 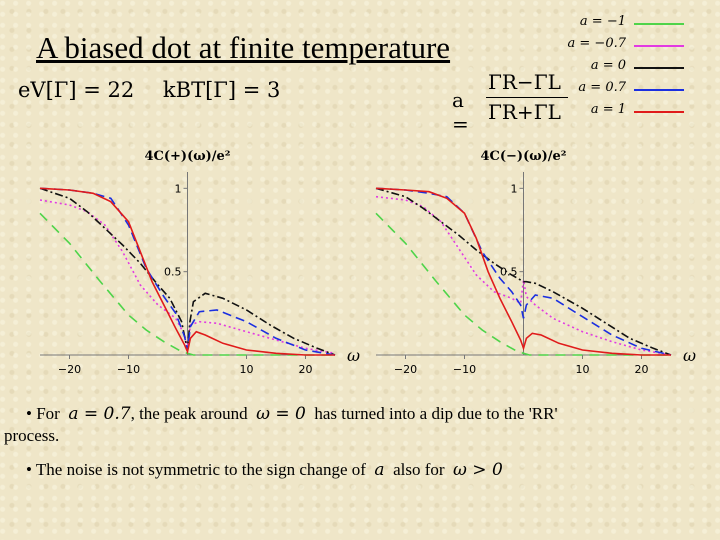 What do you see at coordinates (478, 470) in the screenshot?
I see `bullet-2-math-omega: ω > 0` at bounding box center [478, 470].